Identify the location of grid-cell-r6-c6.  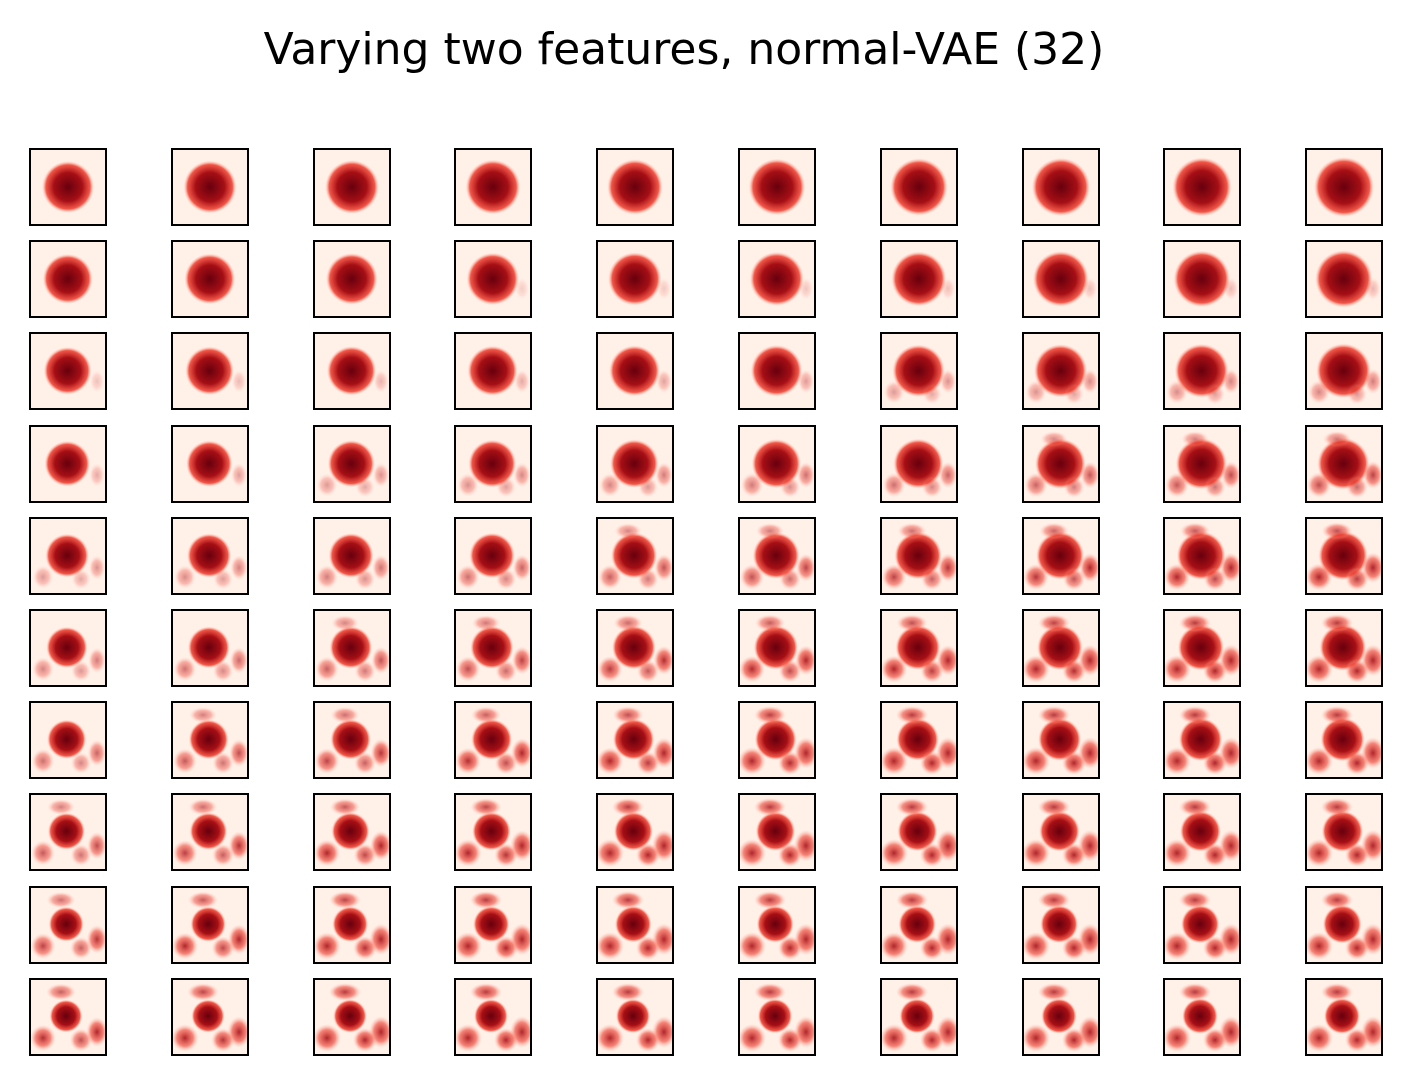
(777, 648).